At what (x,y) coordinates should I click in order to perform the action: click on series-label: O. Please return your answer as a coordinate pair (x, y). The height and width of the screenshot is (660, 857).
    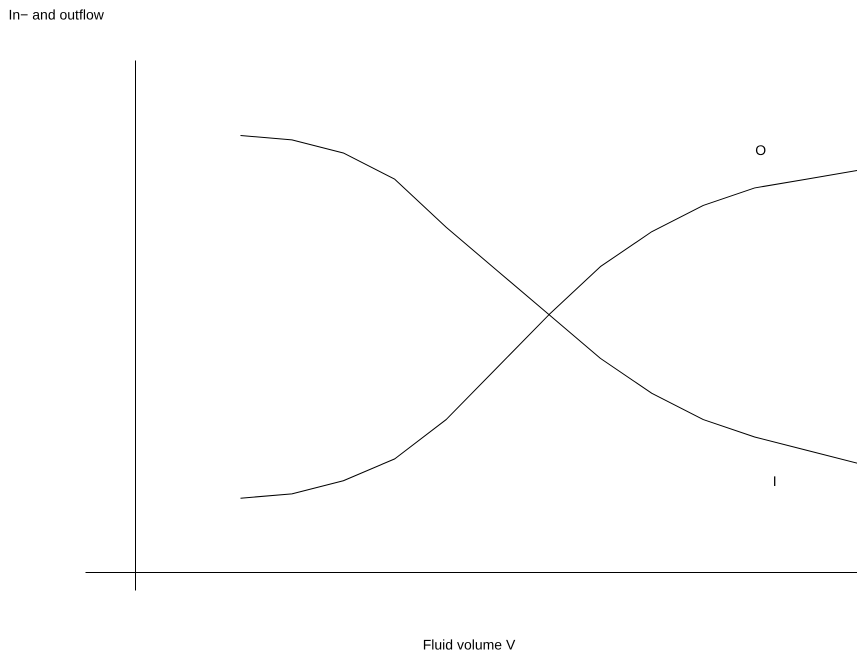
    Looking at the image, I should click on (760, 150).